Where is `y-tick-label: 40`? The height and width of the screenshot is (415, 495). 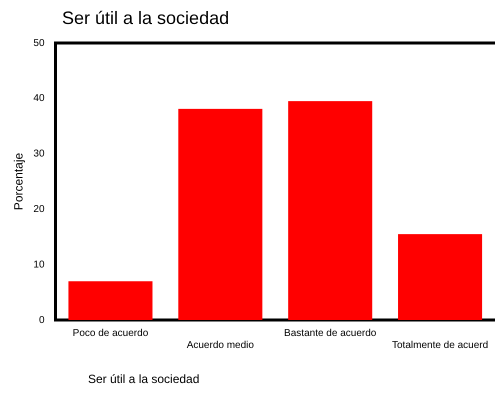
y-tick-label: 40 is located at coordinates (39, 98).